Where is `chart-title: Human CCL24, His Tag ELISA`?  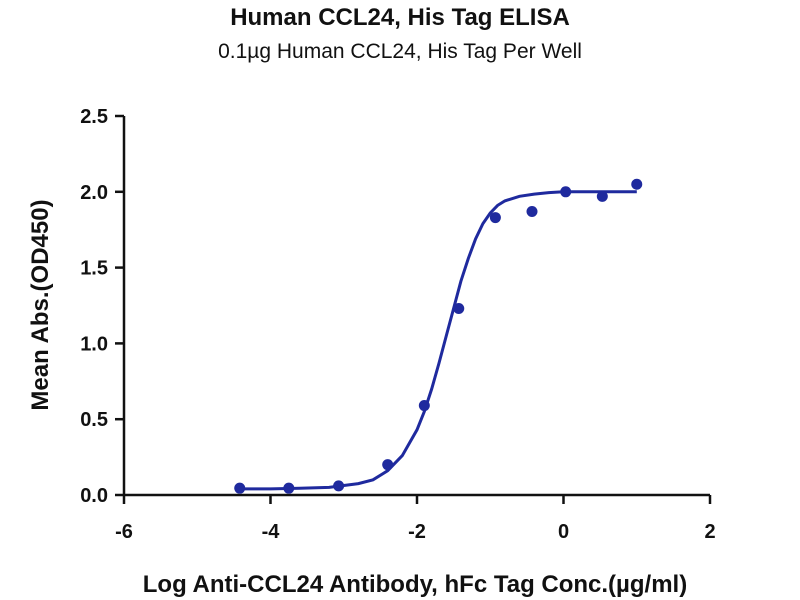 chart-title: Human CCL24, His Tag ELISA is located at coordinates (400, 17).